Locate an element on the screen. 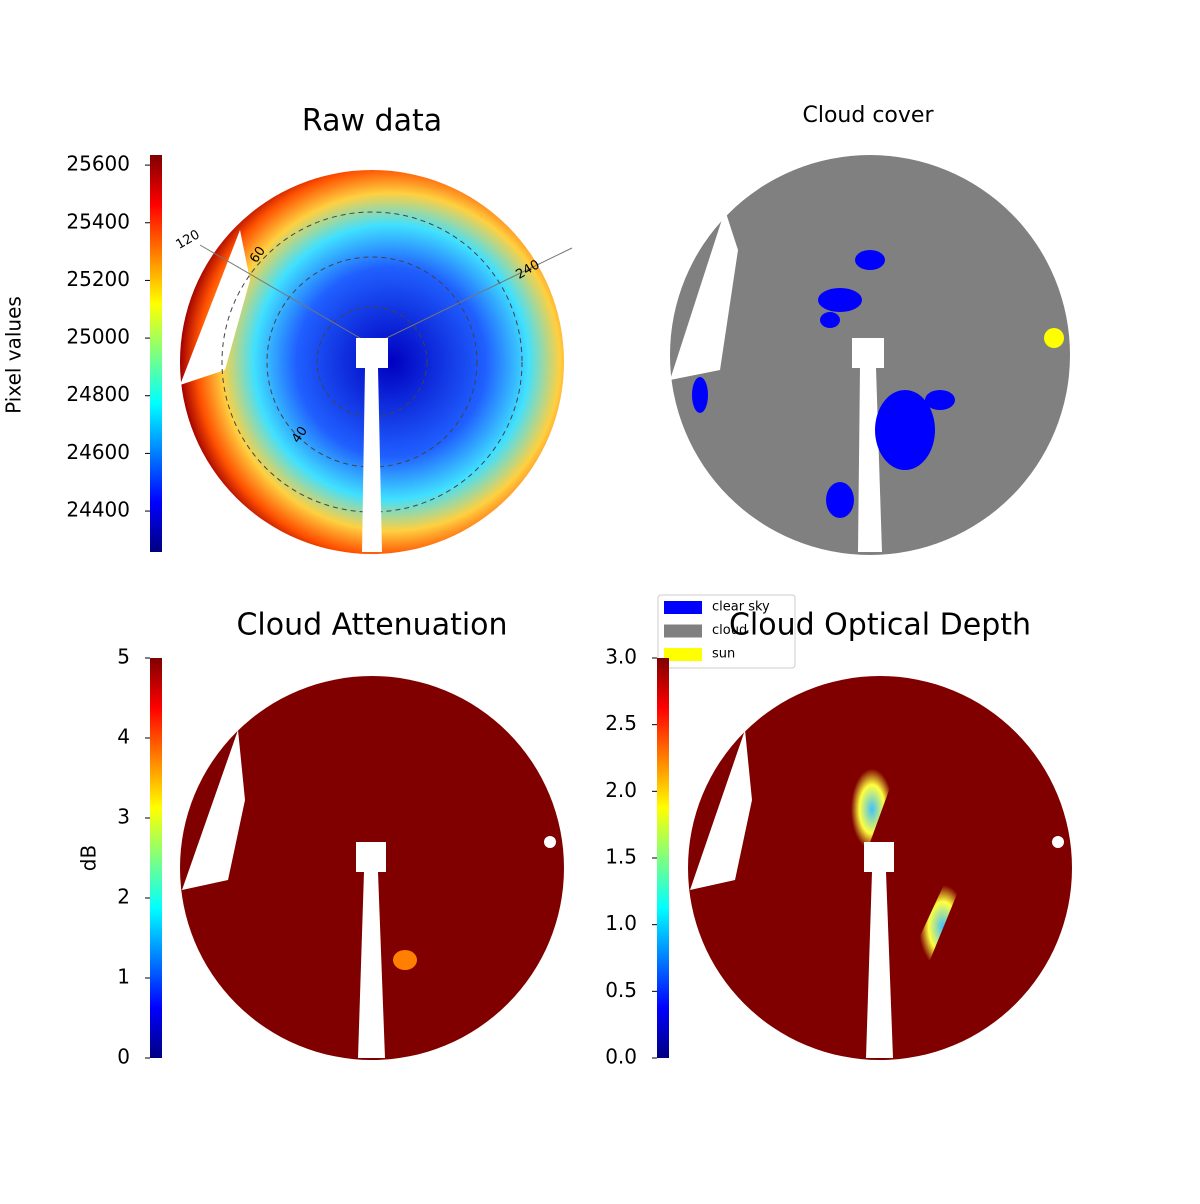 The image size is (1200, 1204). colorbar-tick-label: 25200 is located at coordinates (98, 279).